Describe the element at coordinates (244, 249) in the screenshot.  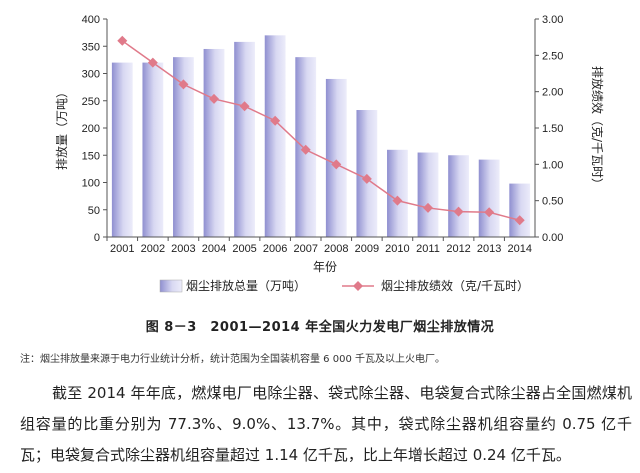
I see `x-tick-label: 2005` at that location.